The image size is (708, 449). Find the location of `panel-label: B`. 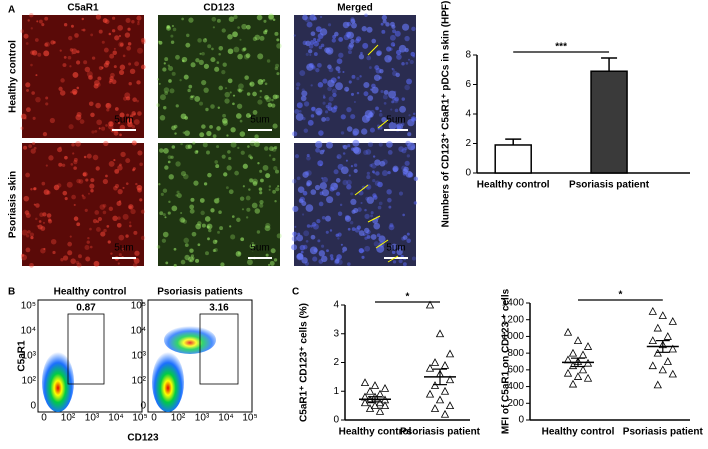

panel-label: B is located at coordinates (11, 292).